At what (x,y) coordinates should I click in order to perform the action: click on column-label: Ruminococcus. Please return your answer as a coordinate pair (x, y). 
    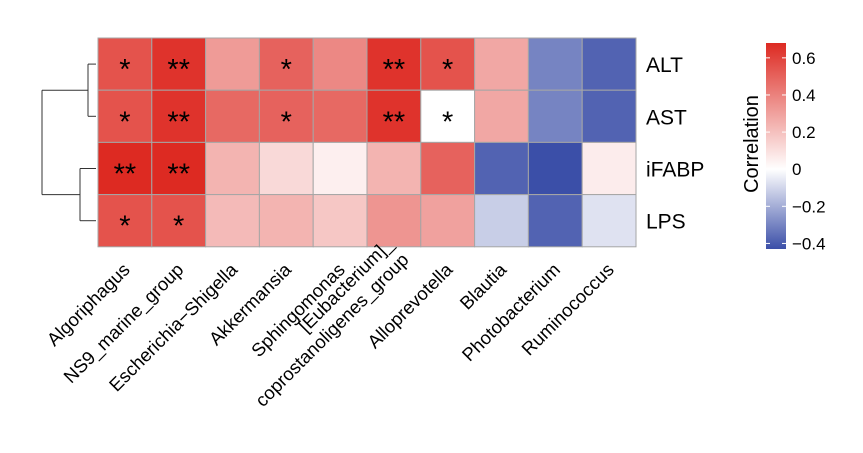
    Looking at the image, I should click on (567, 309).